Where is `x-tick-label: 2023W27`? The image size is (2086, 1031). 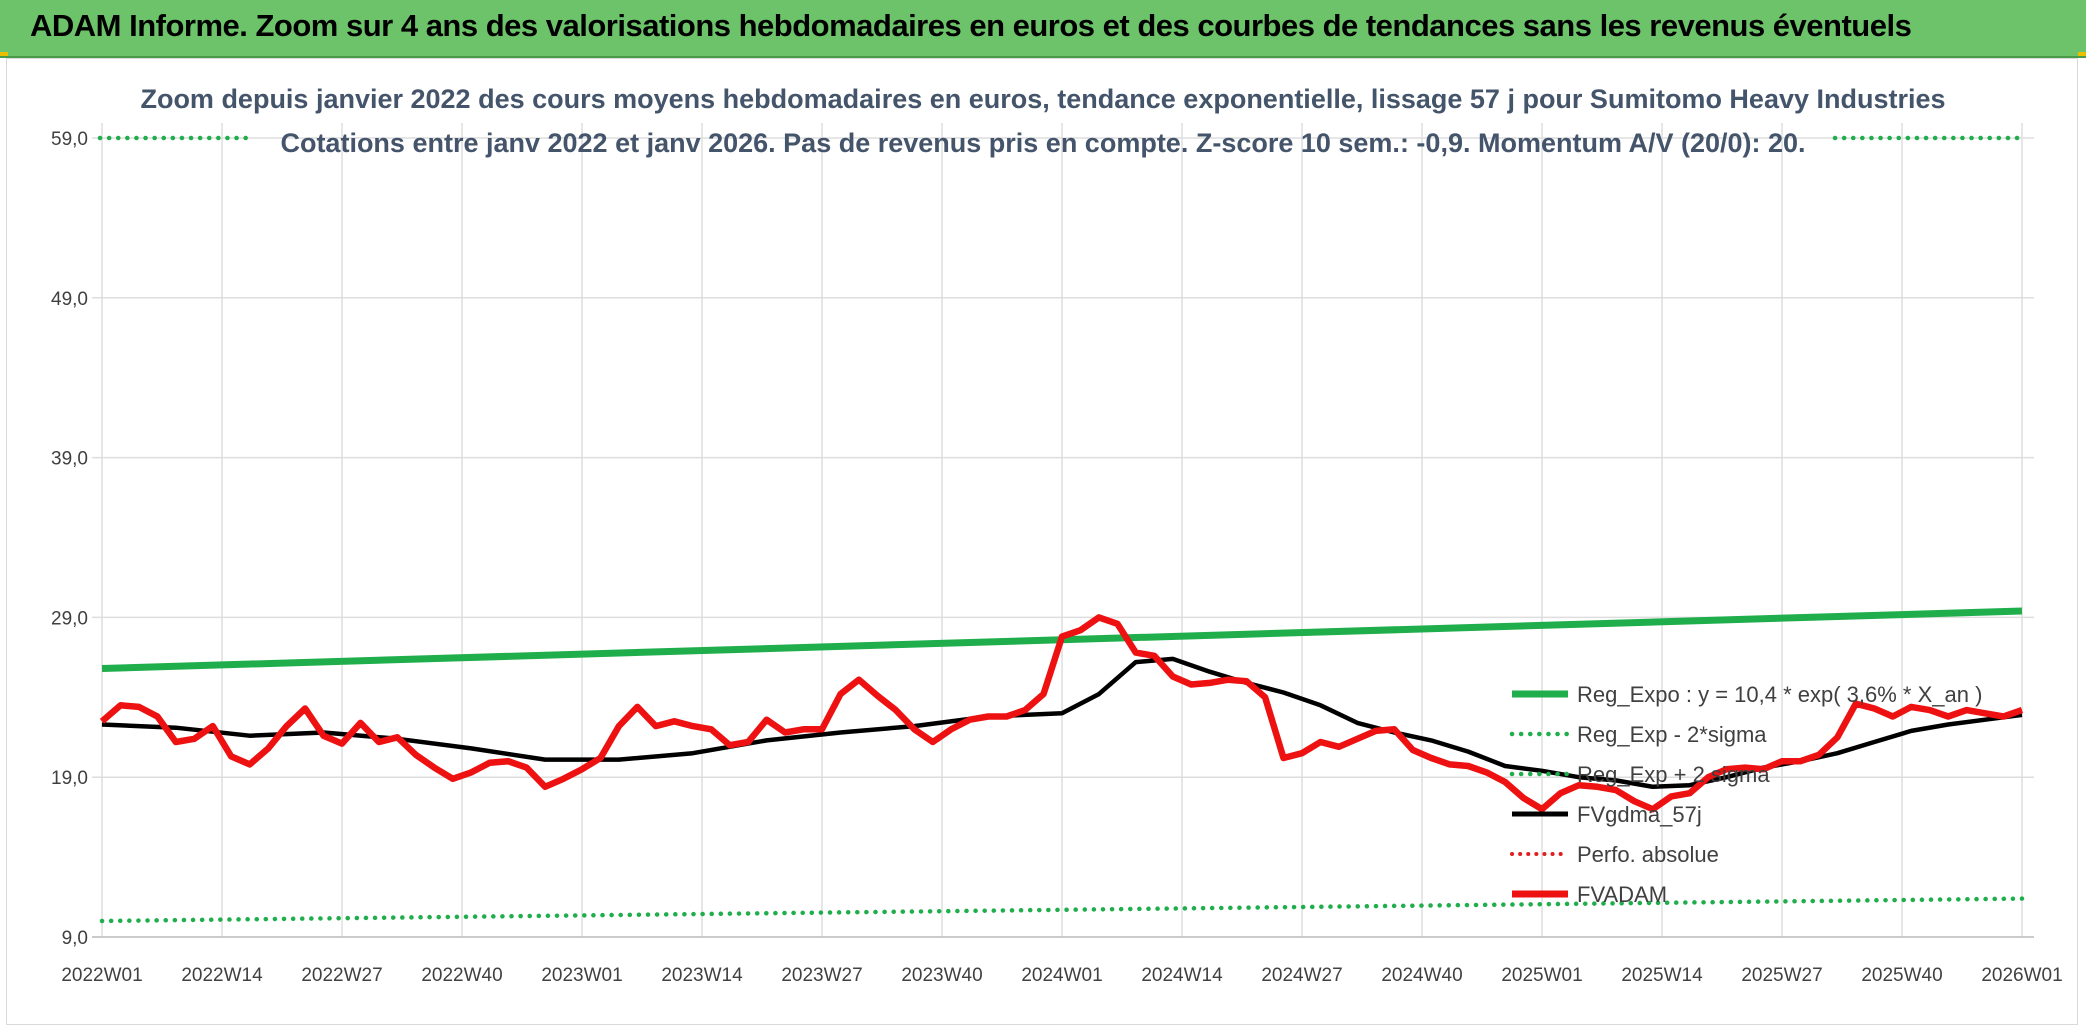
x-tick-label: 2023W27 is located at coordinates (821, 975).